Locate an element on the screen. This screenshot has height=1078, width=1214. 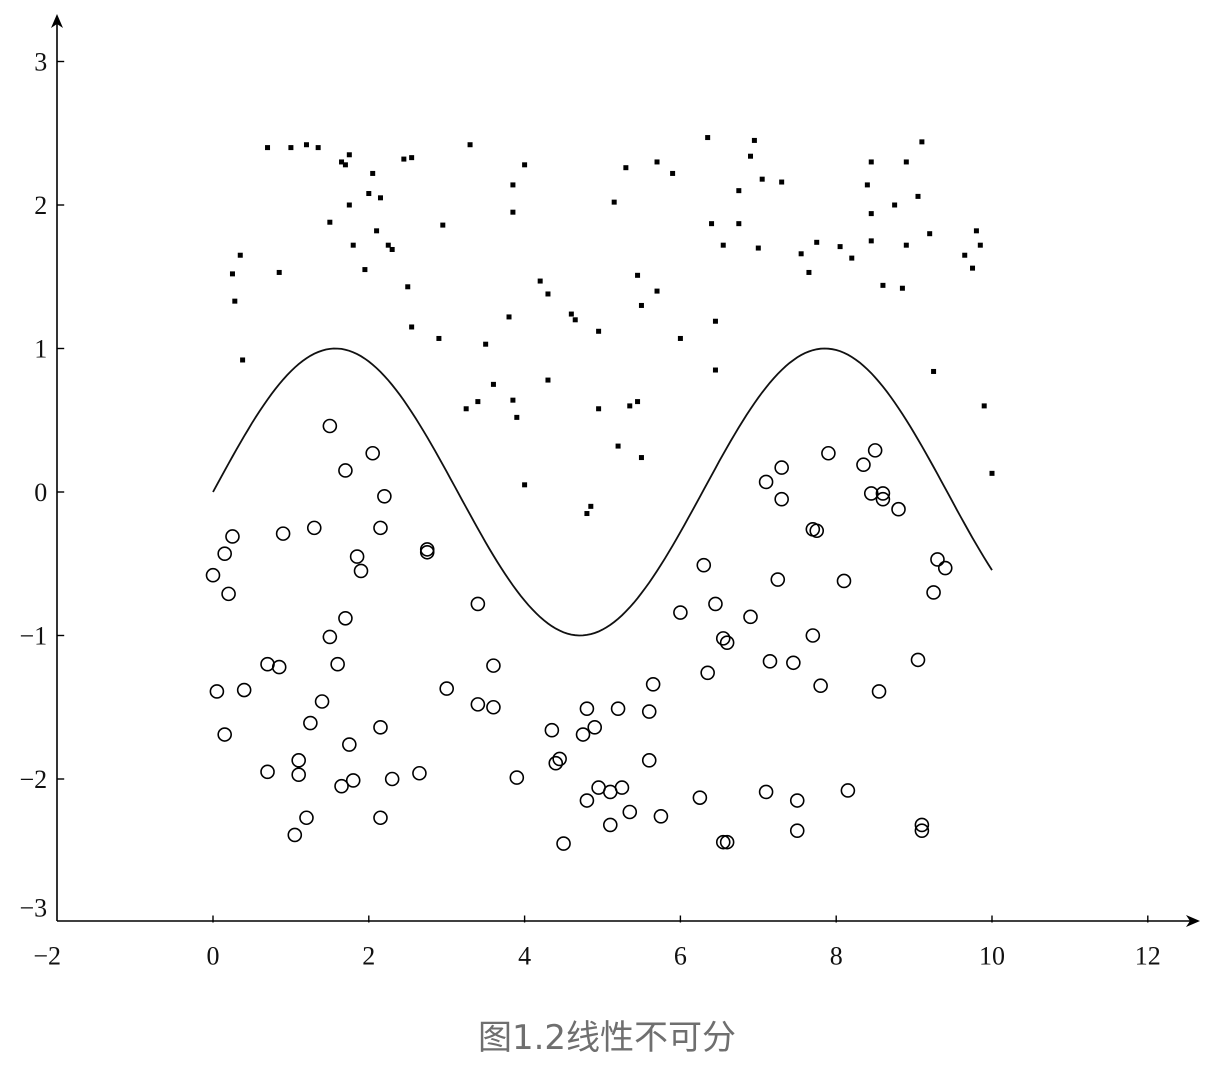
y-tick-label: −2 is located at coordinates (34, 779).